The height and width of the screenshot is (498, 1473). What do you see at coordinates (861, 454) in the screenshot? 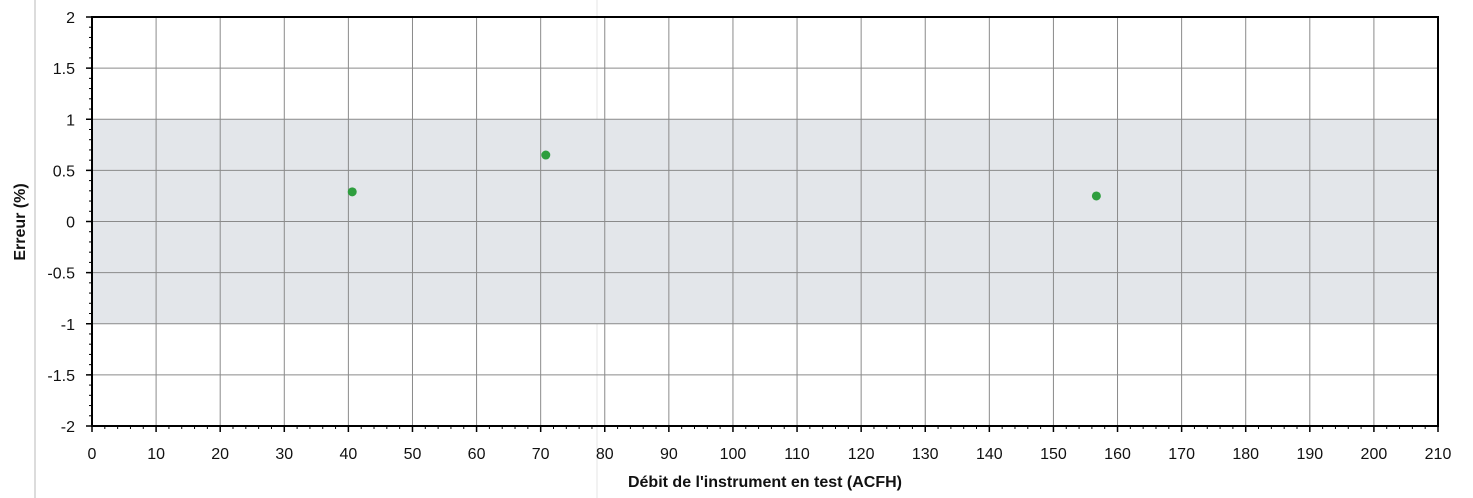
I see `x-tick-label: 120` at bounding box center [861, 454].